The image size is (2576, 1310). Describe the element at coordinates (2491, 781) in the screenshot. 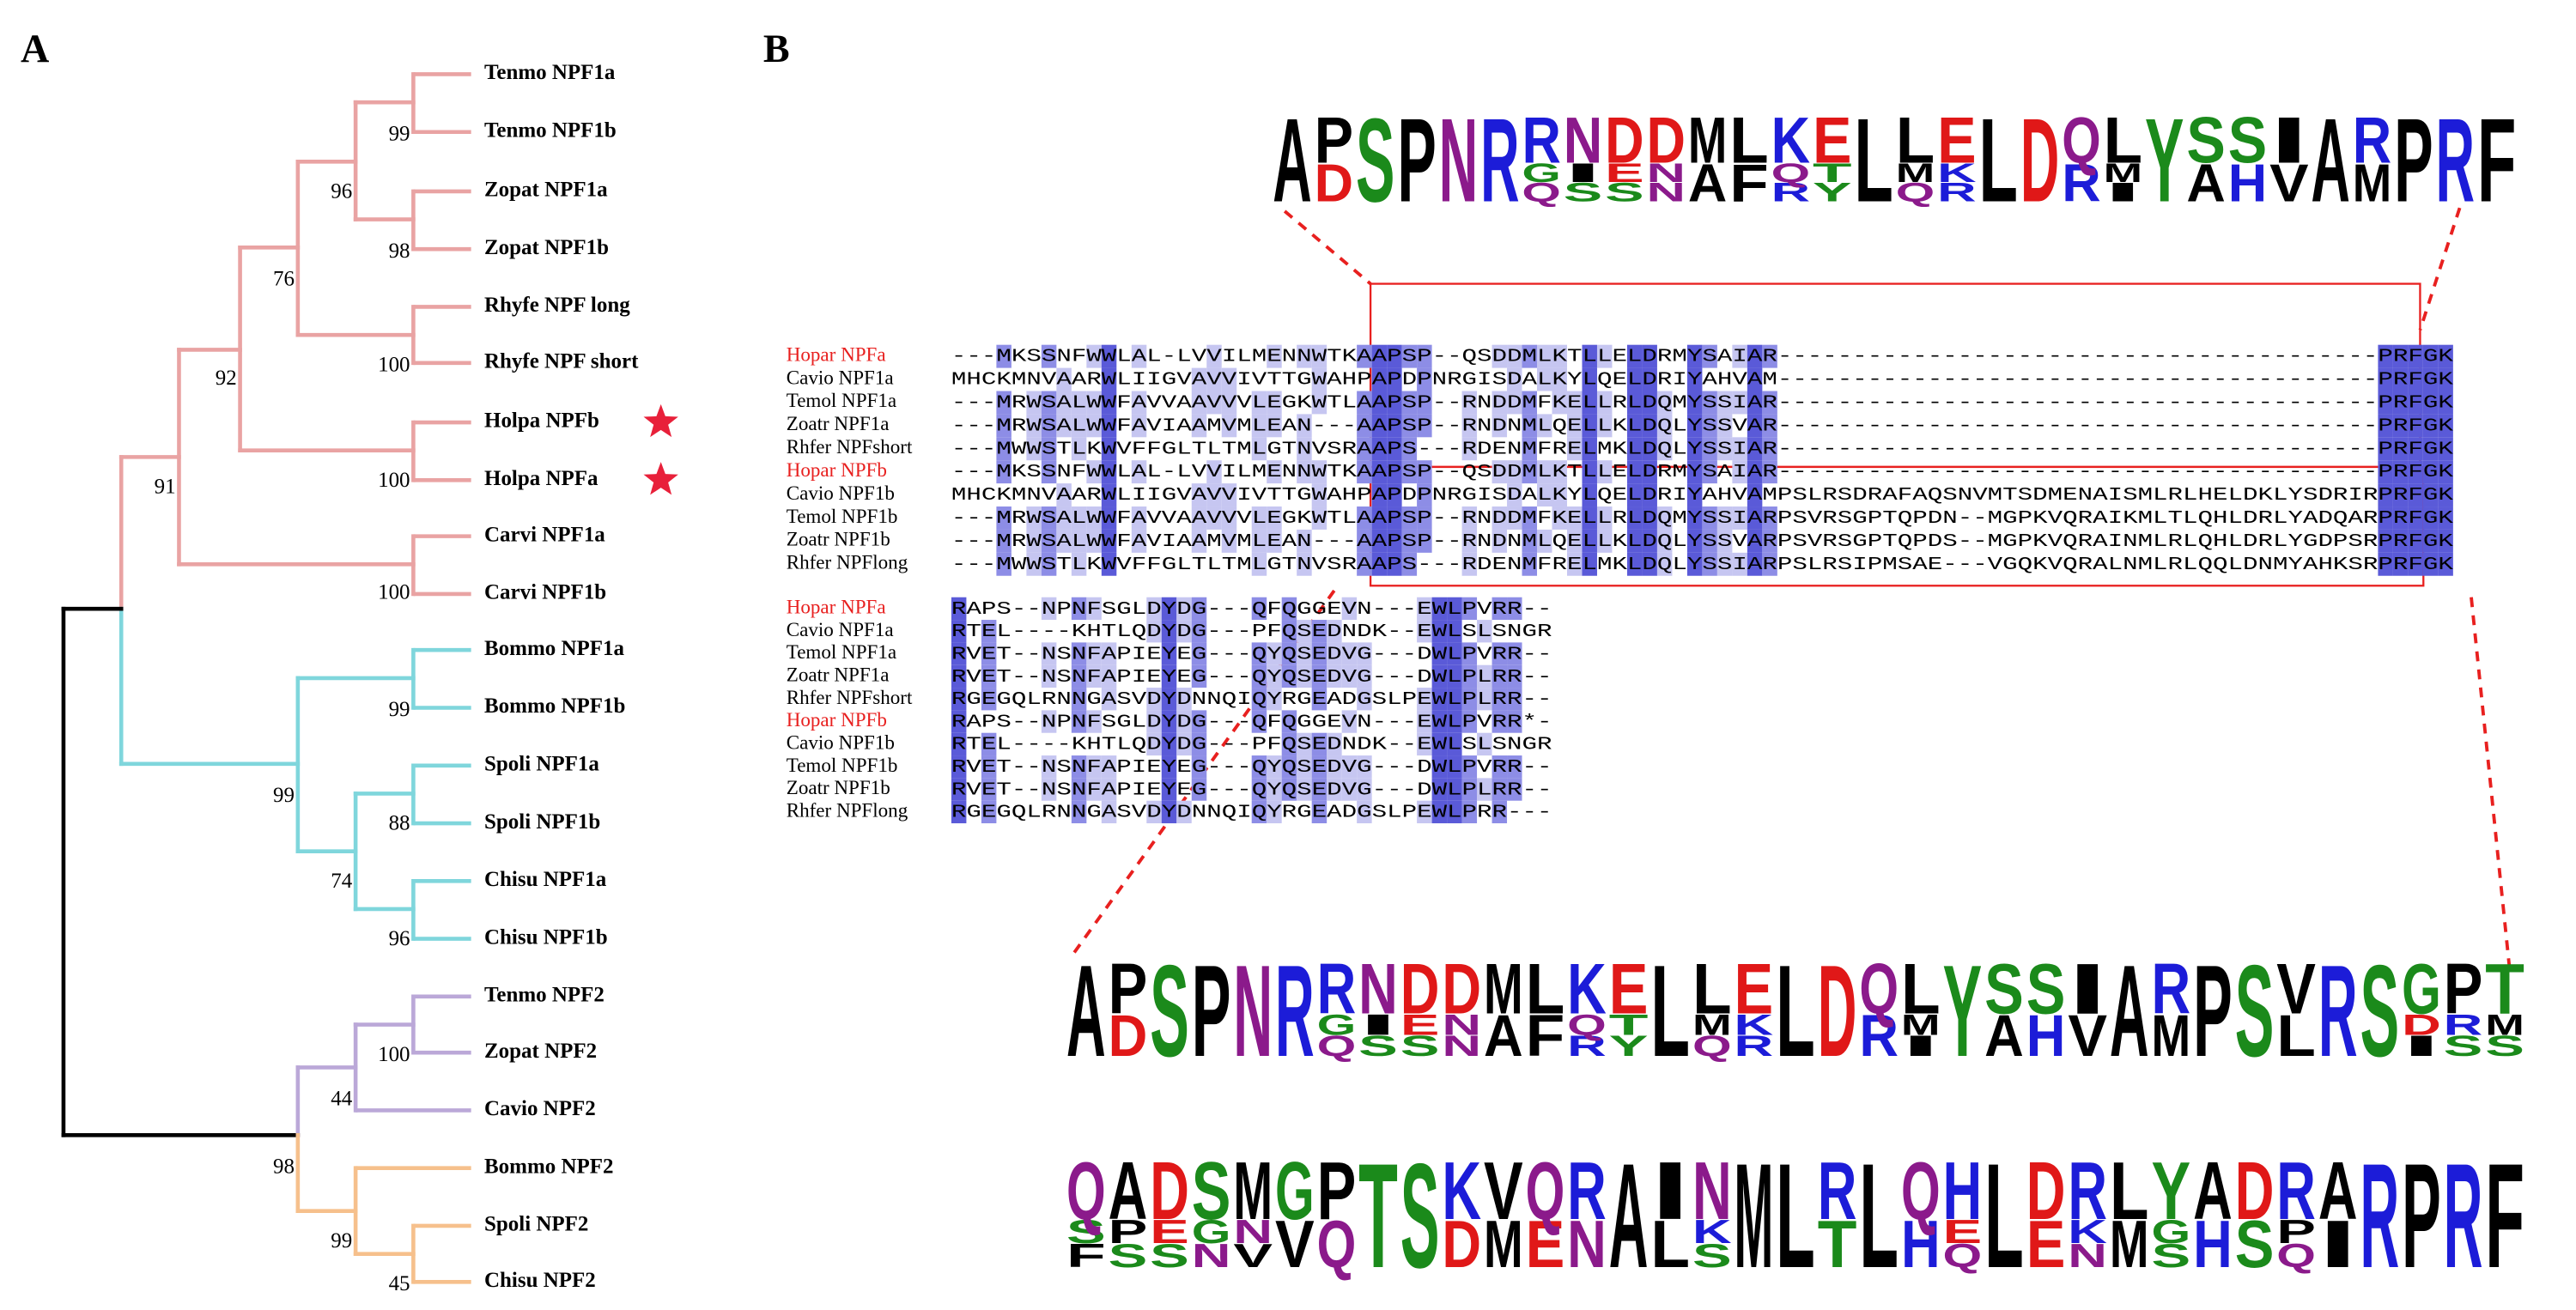

I see `zoom-line` at that location.